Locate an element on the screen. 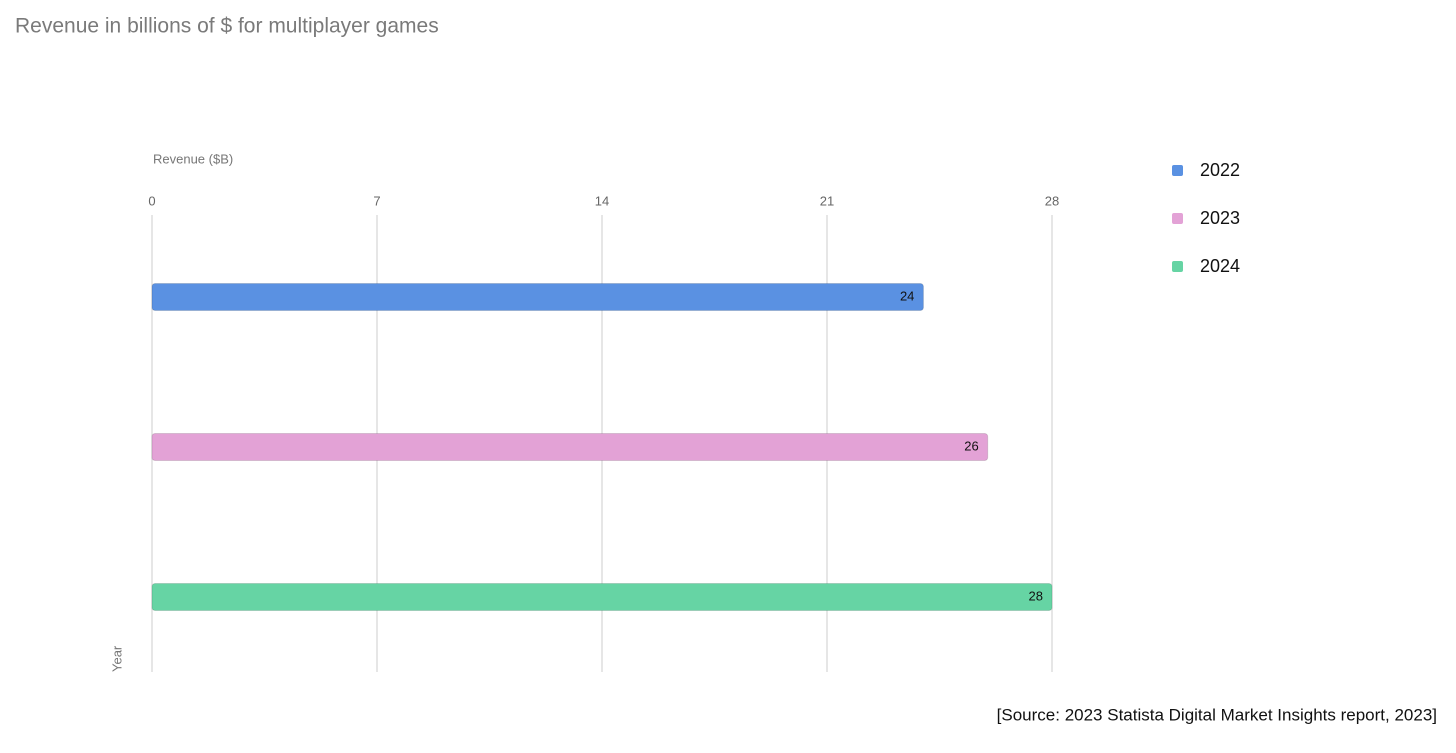 The width and height of the screenshot is (1456, 753). legend-label: 2023 is located at coordinates (1220, 218).